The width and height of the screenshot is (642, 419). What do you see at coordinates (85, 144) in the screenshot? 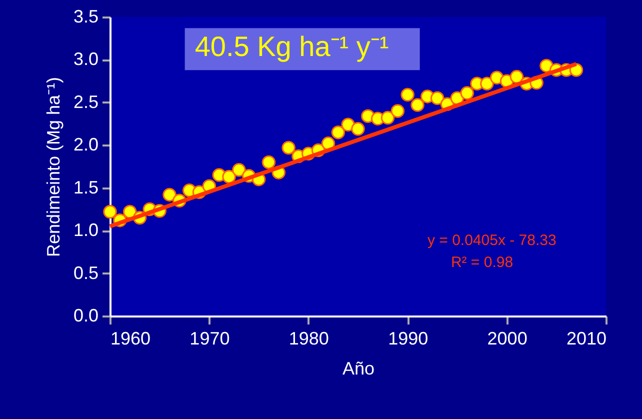
I see `y-tick-label: 2.0` at bounding box center [85, 144].